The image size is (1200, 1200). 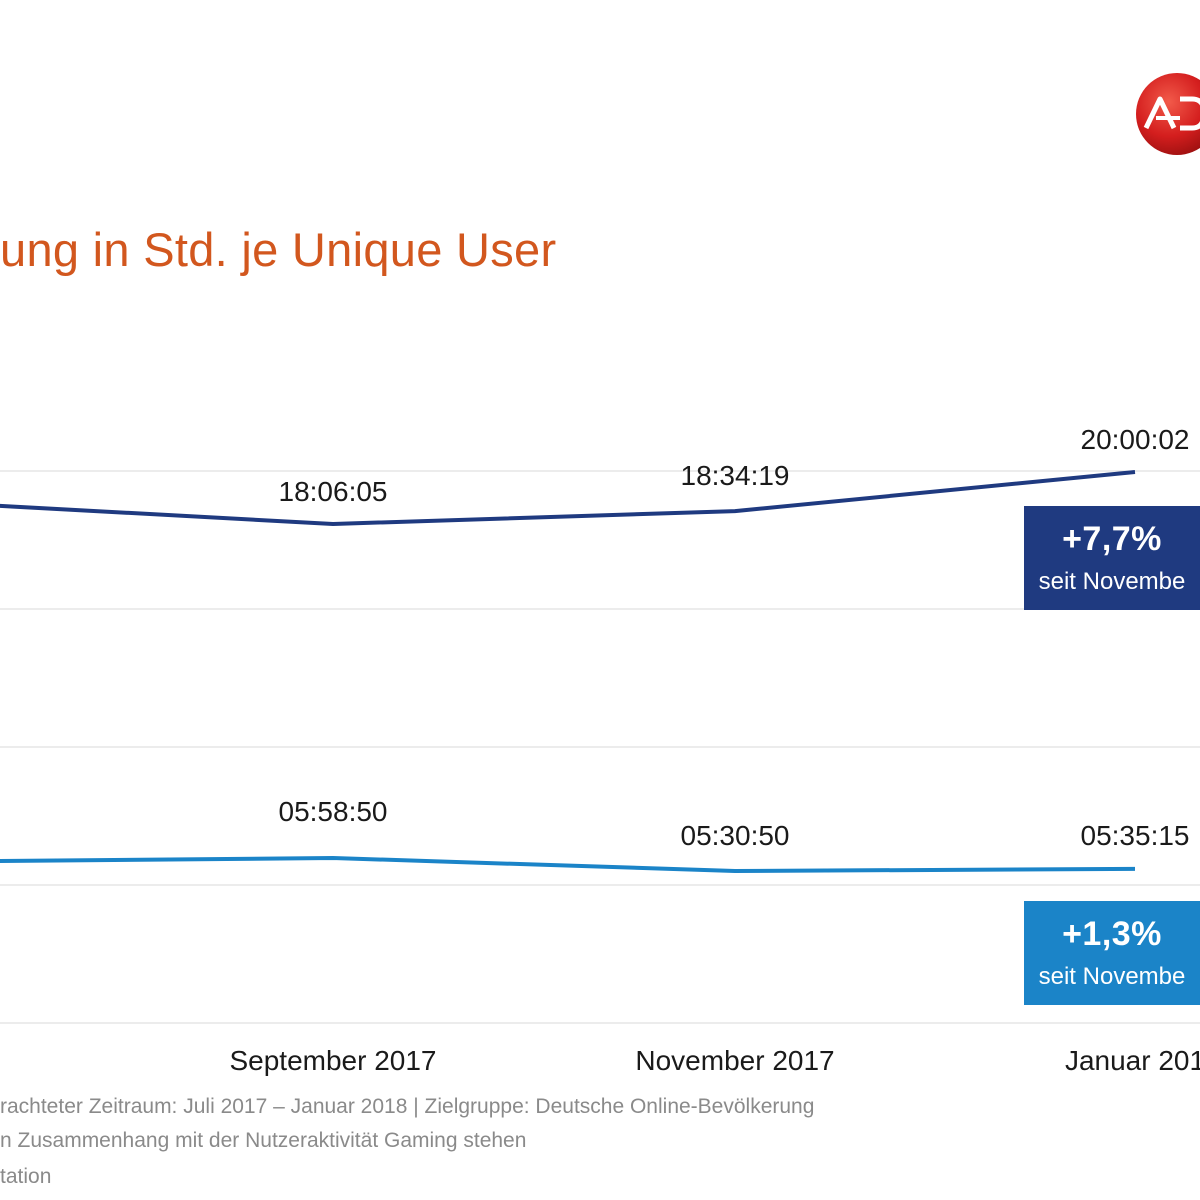 What do you see at coordinates (1112, 934) in the screenshot?
I see `badge-bottom-value: +1,3%` at bounding box center [1112, 934].